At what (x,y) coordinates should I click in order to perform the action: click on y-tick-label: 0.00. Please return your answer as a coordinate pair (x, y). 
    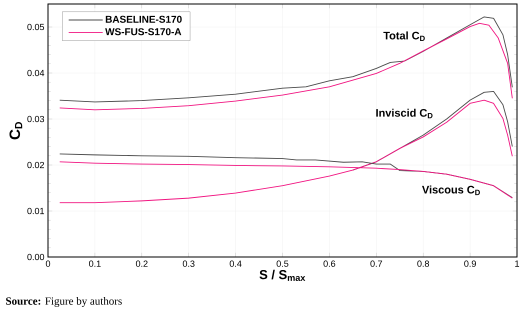
    Looking at the image, I should click on (35, 257).